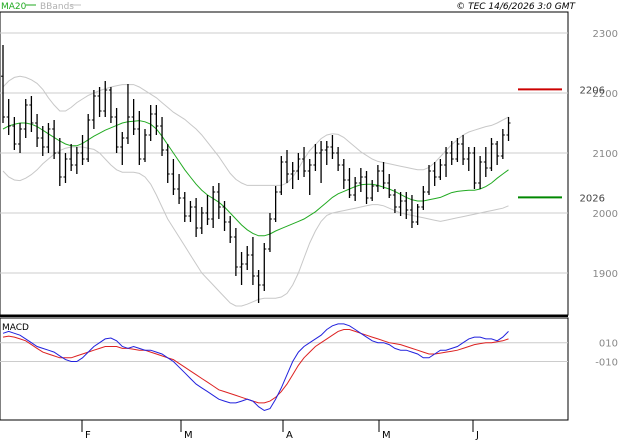  Describe the element at coordinates (606, 354) in the screenshot. I see `macd-y-tick-labels: 010 -010` at that location.